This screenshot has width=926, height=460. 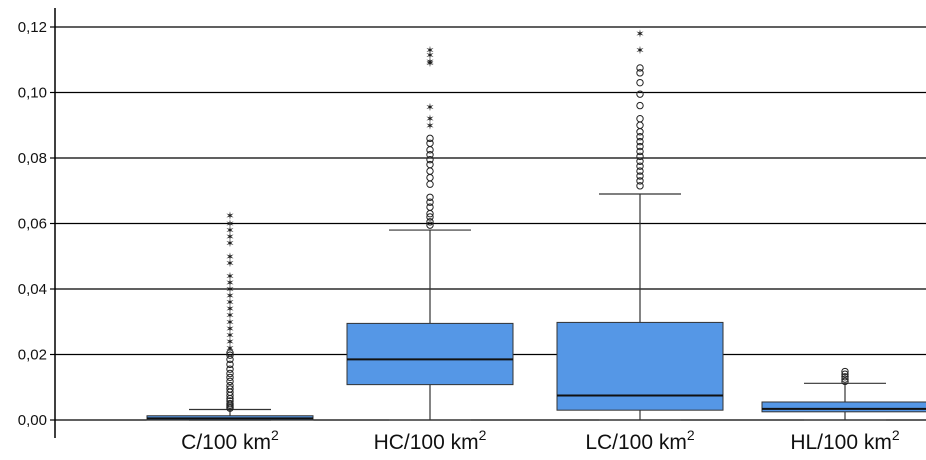 I want to click on x-category-label-text: HL/100 km, so click(x=841, y=442).